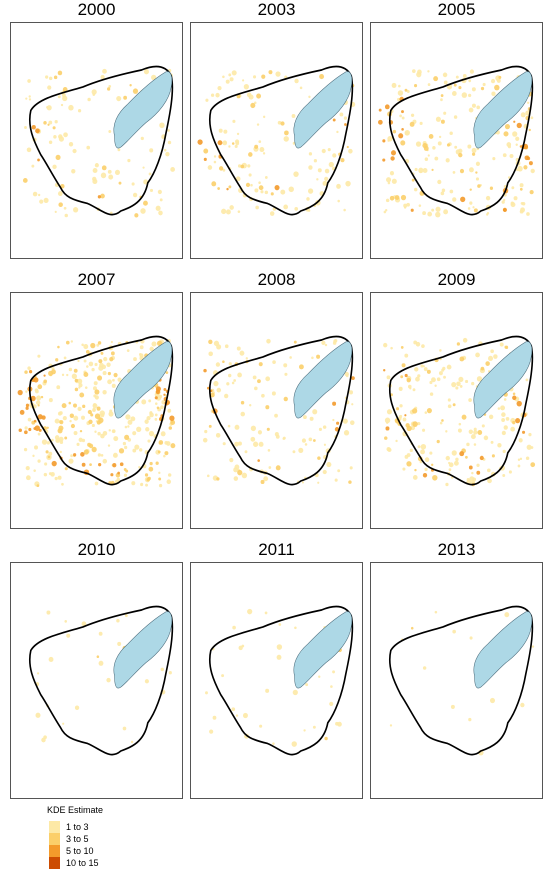 This screenshot has width=550, height=874. I want to click on legend-swatch, so click(54, 851).